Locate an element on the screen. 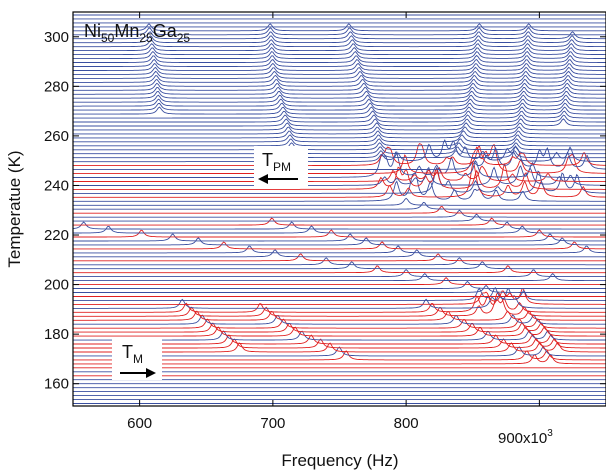  t-pm-annotation: TPM is located at coordinates (281, 167).